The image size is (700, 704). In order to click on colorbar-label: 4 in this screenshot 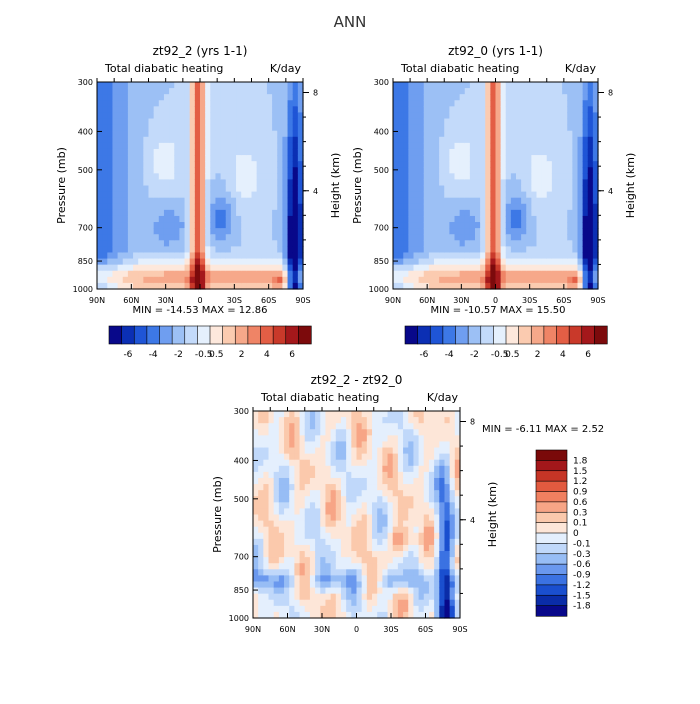, I will do `click(267, 355)`.